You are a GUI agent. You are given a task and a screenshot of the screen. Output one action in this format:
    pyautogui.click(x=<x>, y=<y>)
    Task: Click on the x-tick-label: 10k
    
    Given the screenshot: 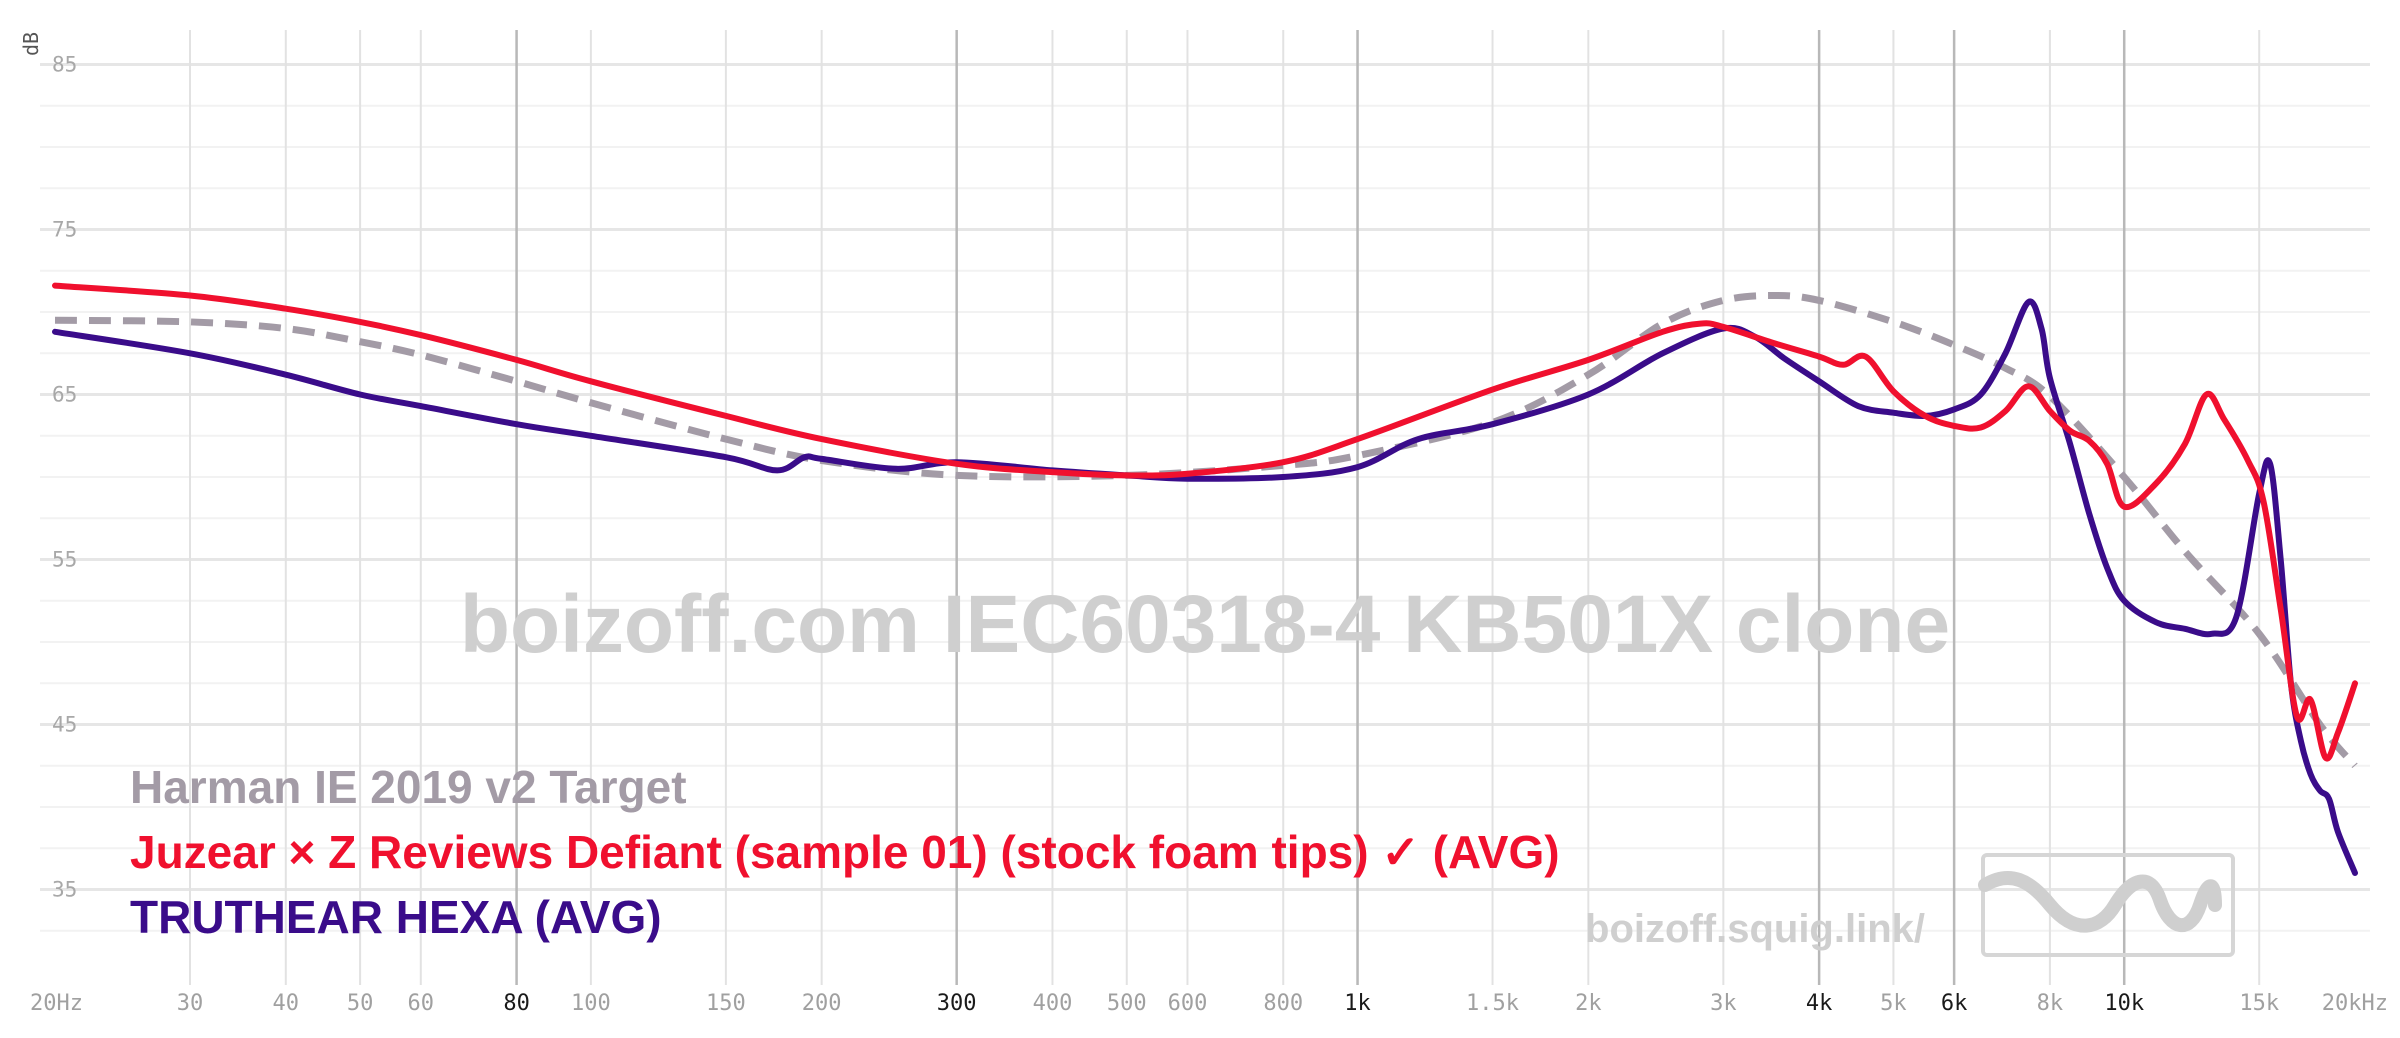 What is the action you would take?
    pyautogui.click(x=2124, y=1003)
    